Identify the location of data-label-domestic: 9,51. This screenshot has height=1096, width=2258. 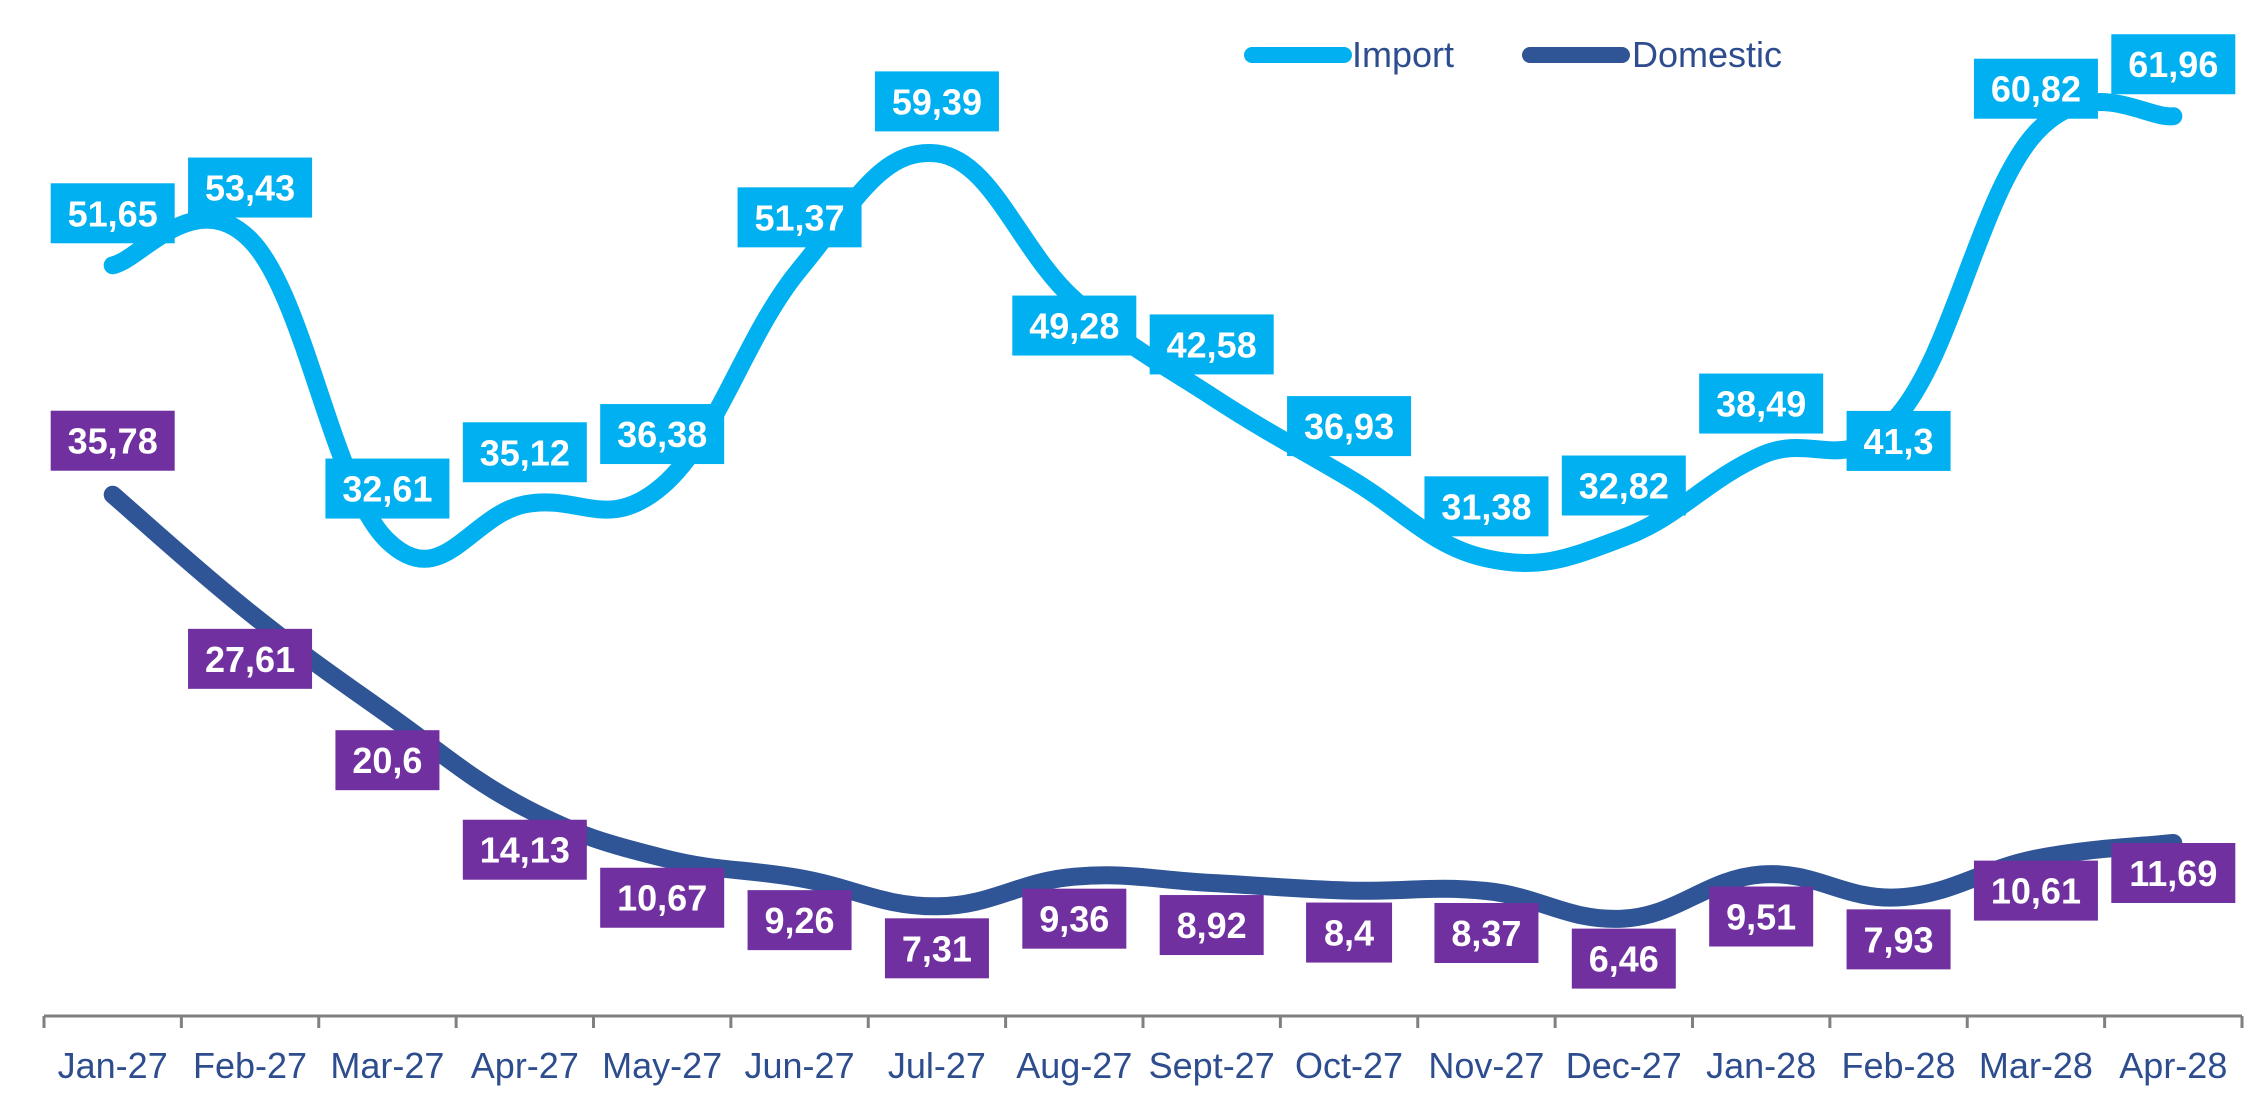
(1761, 916).